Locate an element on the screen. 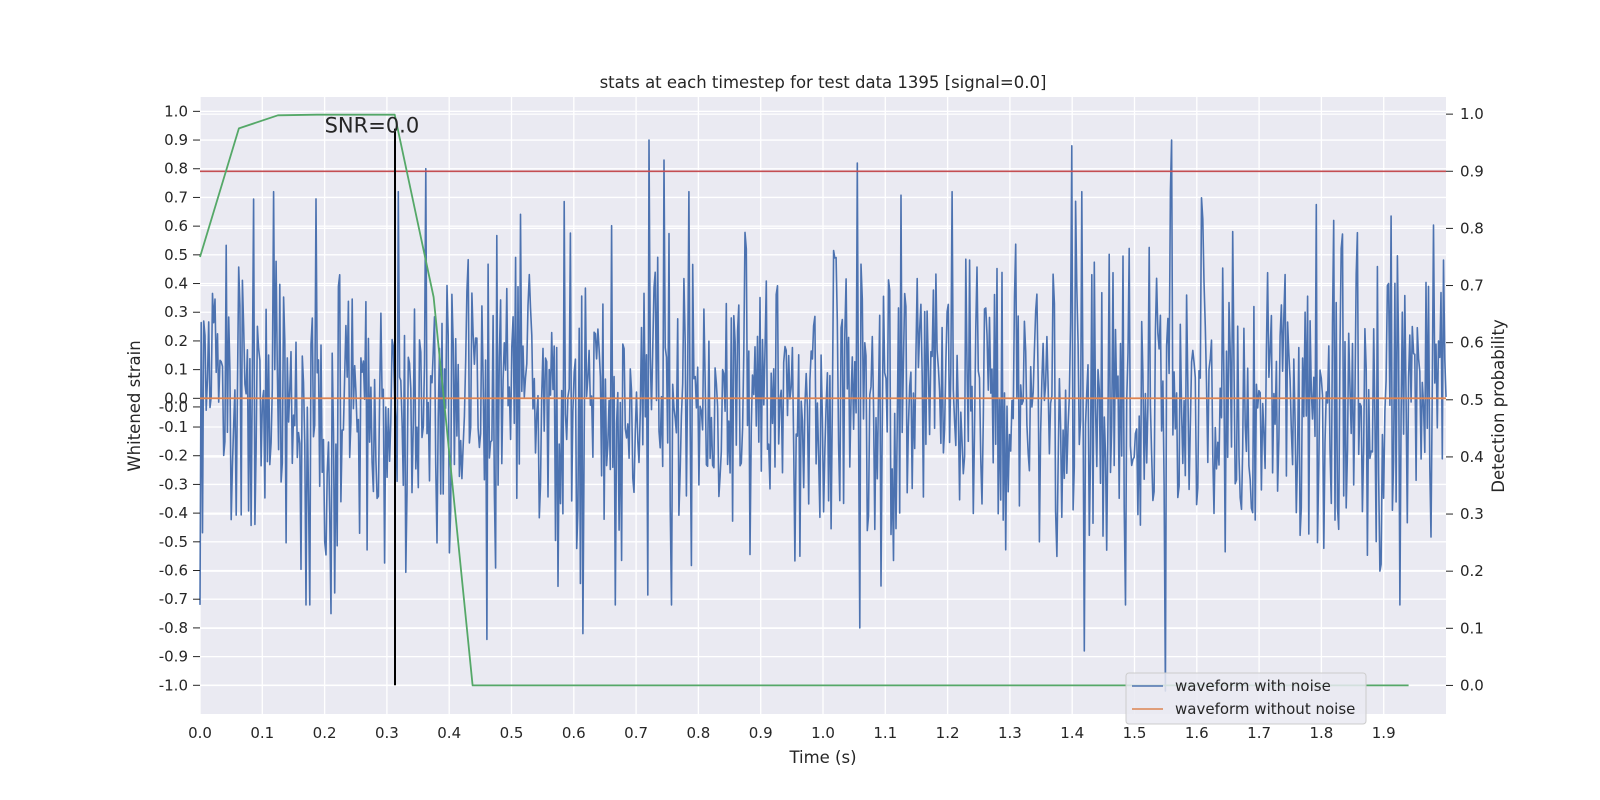 This screenshot has height=800, width=1600. y2-tick-label: 0.0 is located at coordinates (1472, 685).